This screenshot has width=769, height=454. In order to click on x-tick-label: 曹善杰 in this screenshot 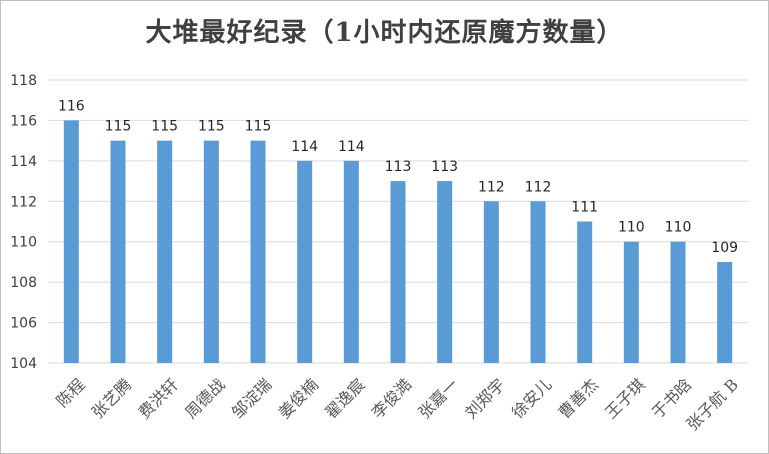, I will do `click(578, 398)`.